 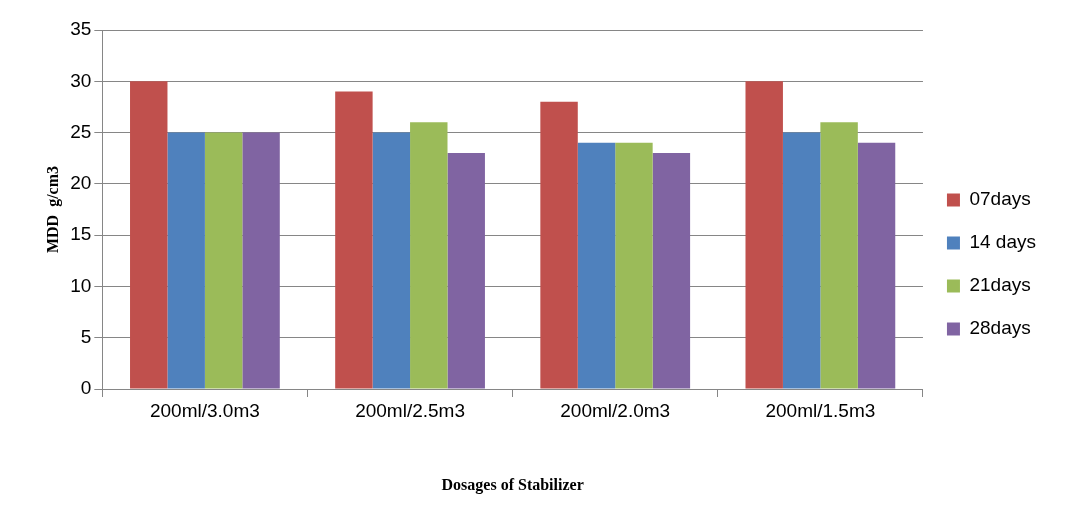 I want to click on x-tick-label: 200ml/1.5m3, so click(x=820, y=410).